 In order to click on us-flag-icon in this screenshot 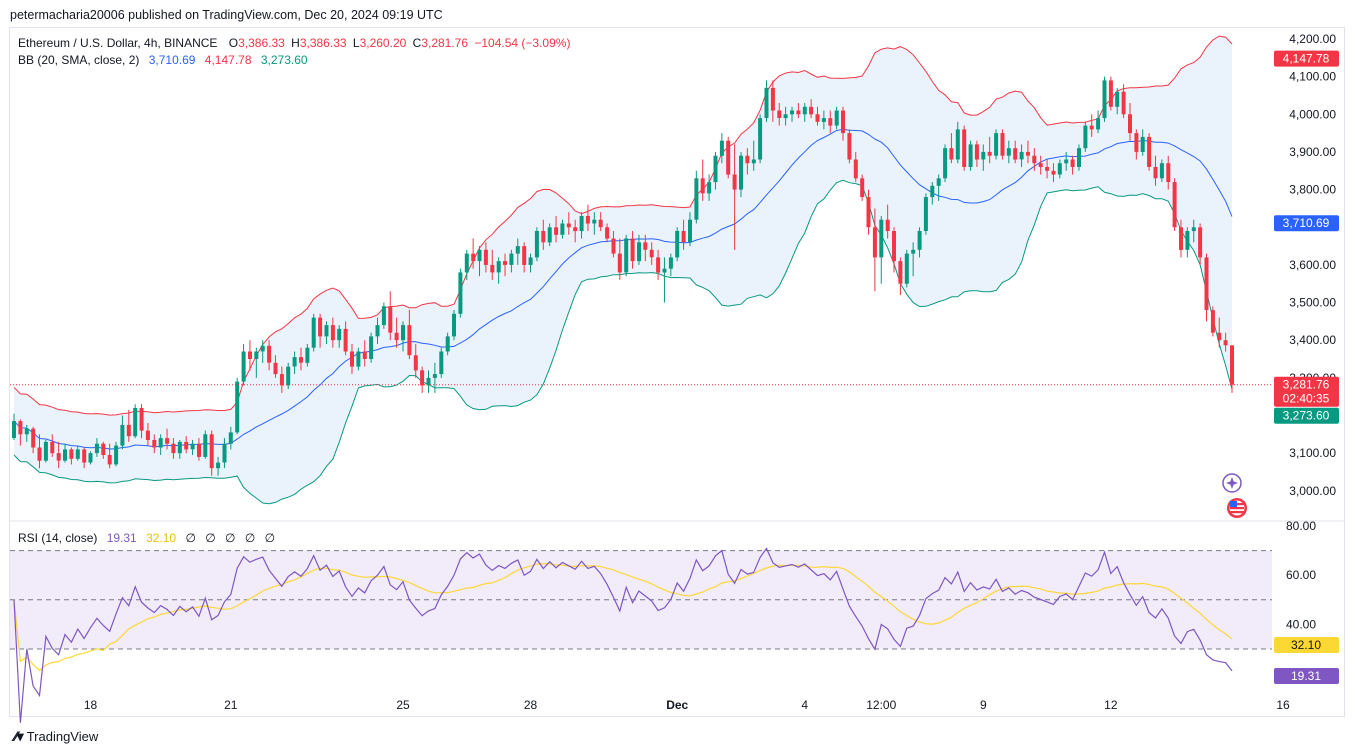, I will do `click(1237, 508)`.